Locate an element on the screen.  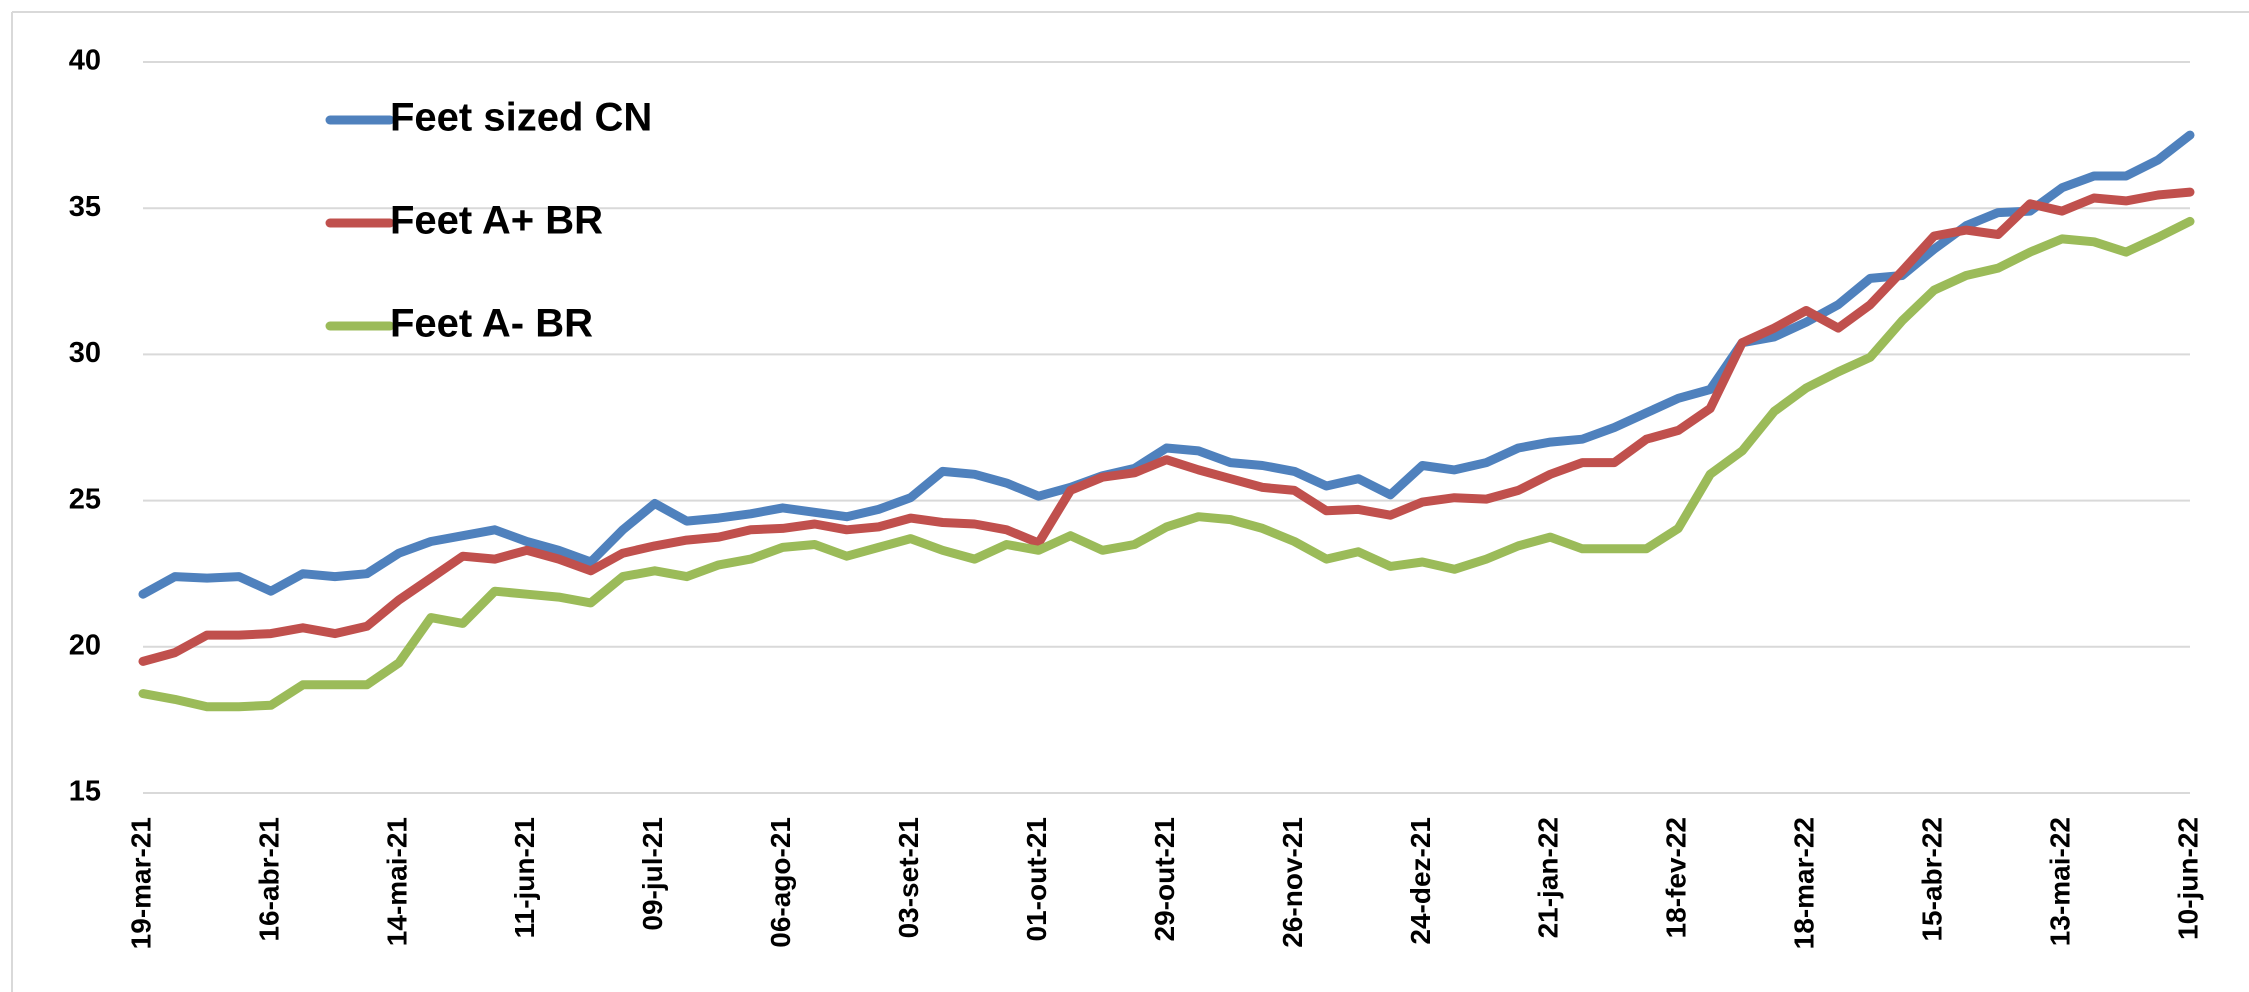
legend-label: Feet A- BR is located at coordinates (491, 324).